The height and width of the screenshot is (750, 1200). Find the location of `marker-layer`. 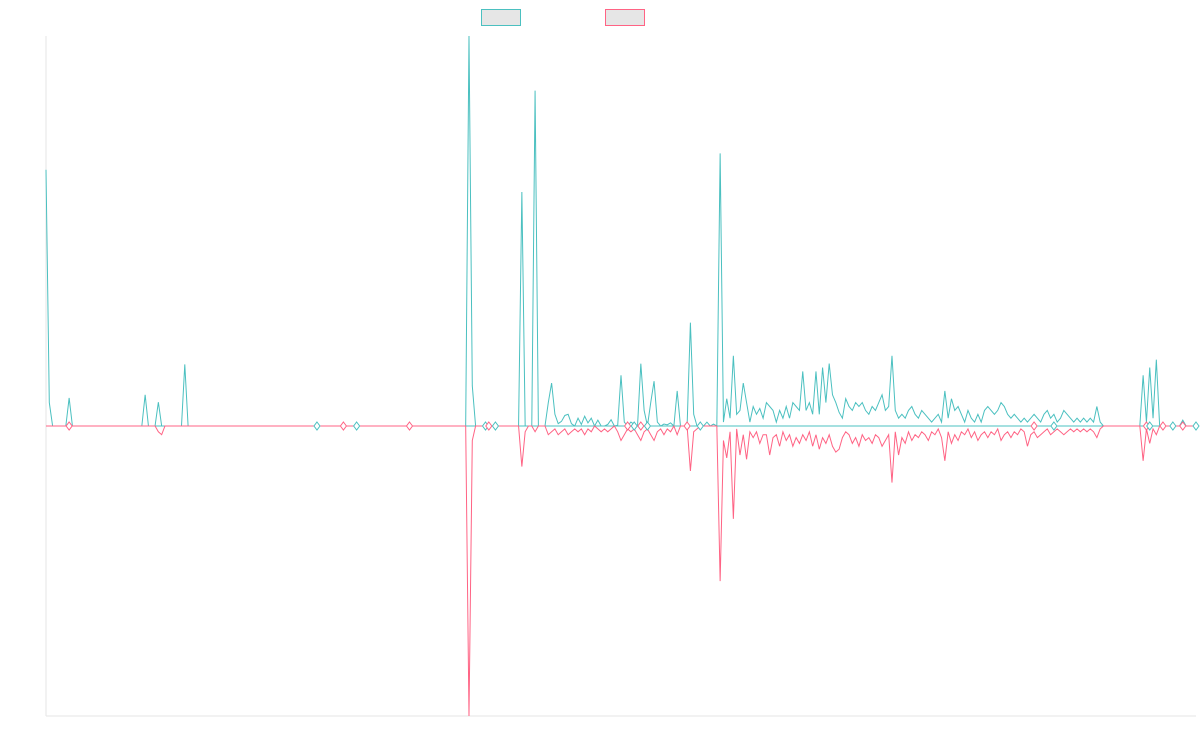

marker-layer is located at coordinates (632, 426).